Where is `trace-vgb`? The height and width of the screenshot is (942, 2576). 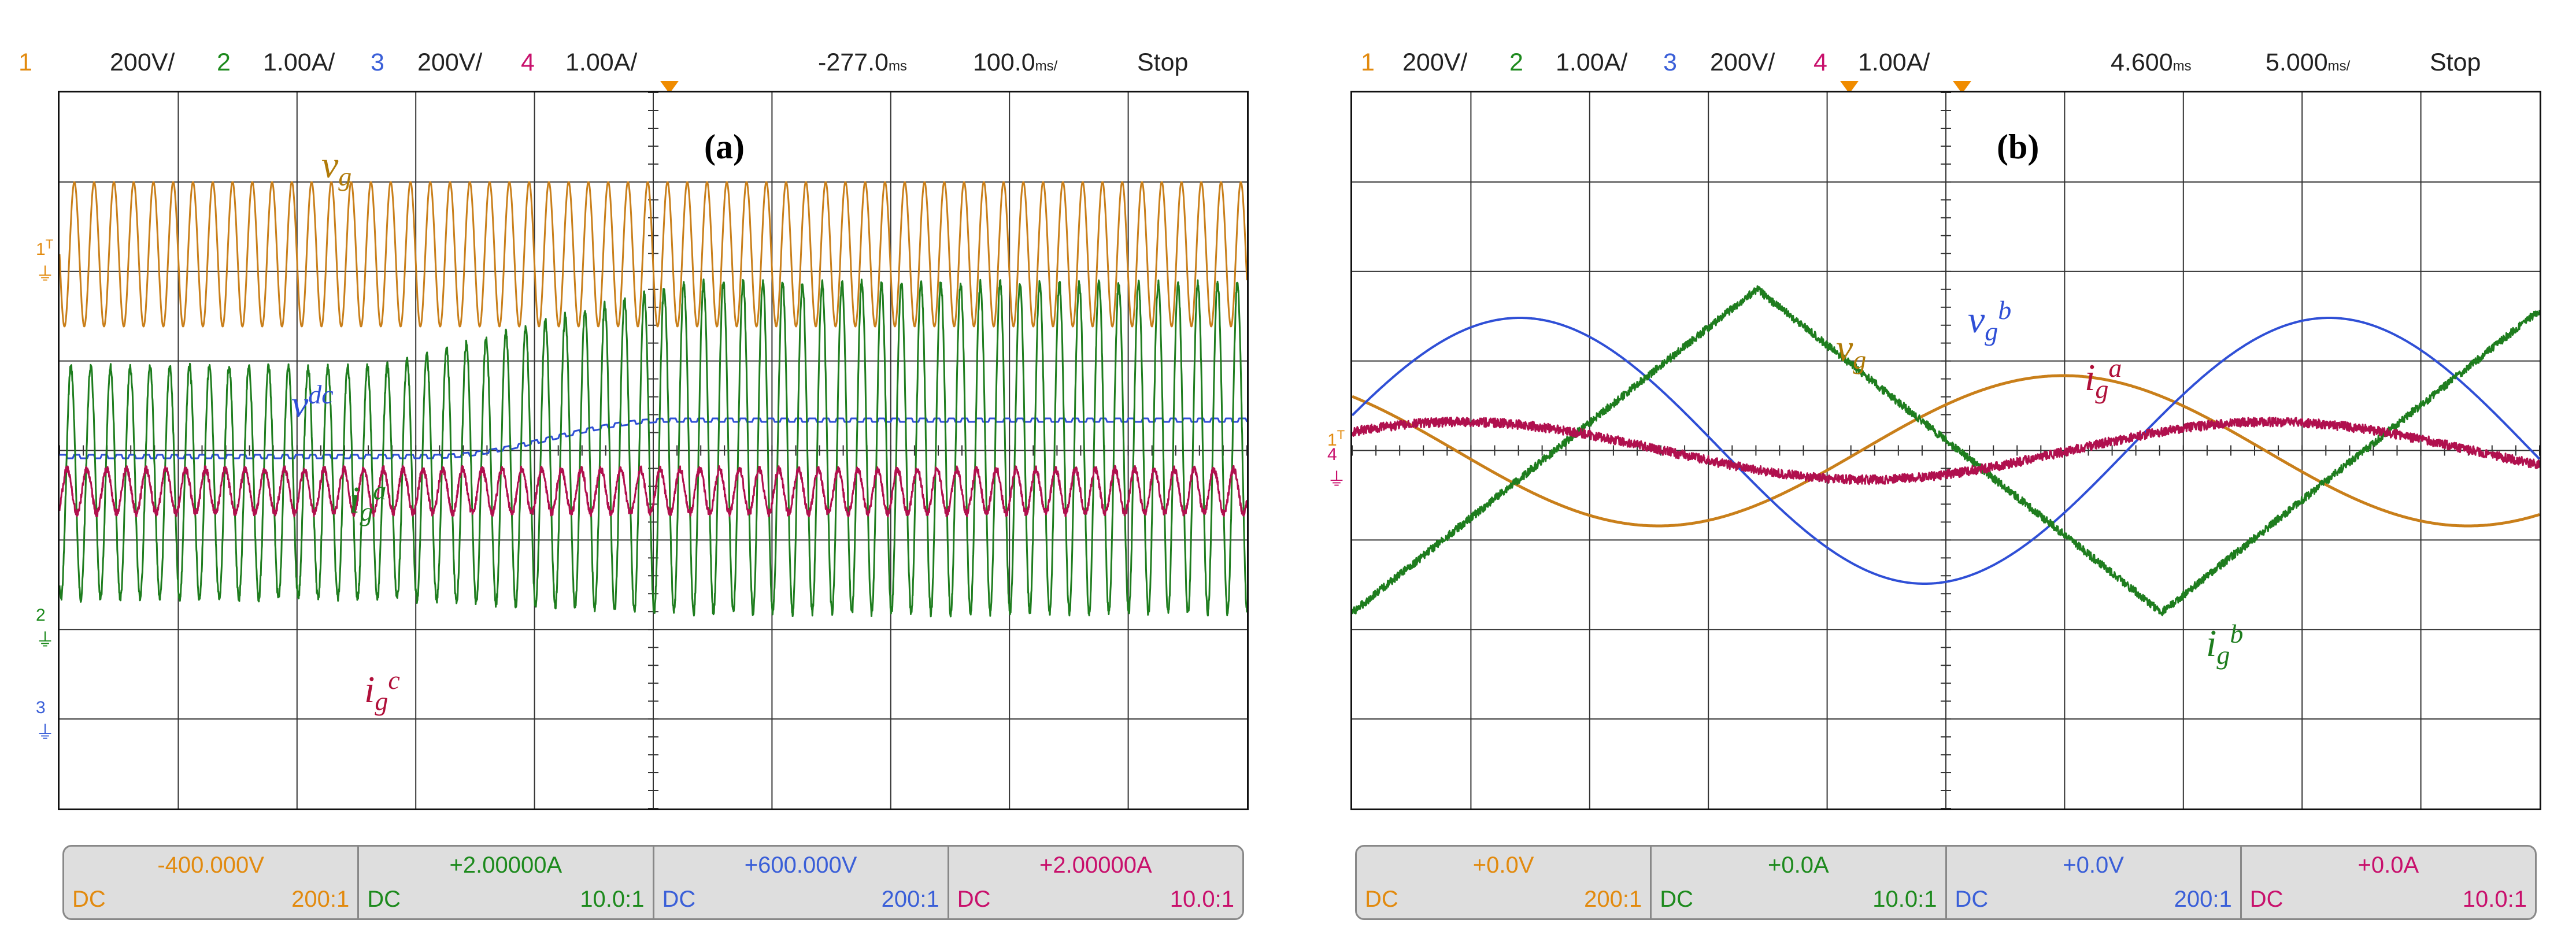
trace-vgb is located at coordinates (1946, 451).